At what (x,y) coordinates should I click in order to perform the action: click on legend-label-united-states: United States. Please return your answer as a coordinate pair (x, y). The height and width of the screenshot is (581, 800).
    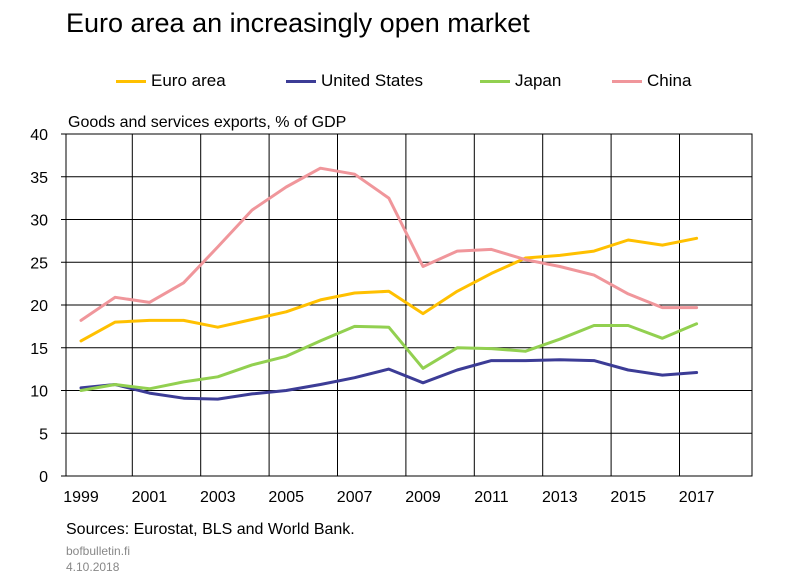
    Looking at the image, I should click on (372, 80).